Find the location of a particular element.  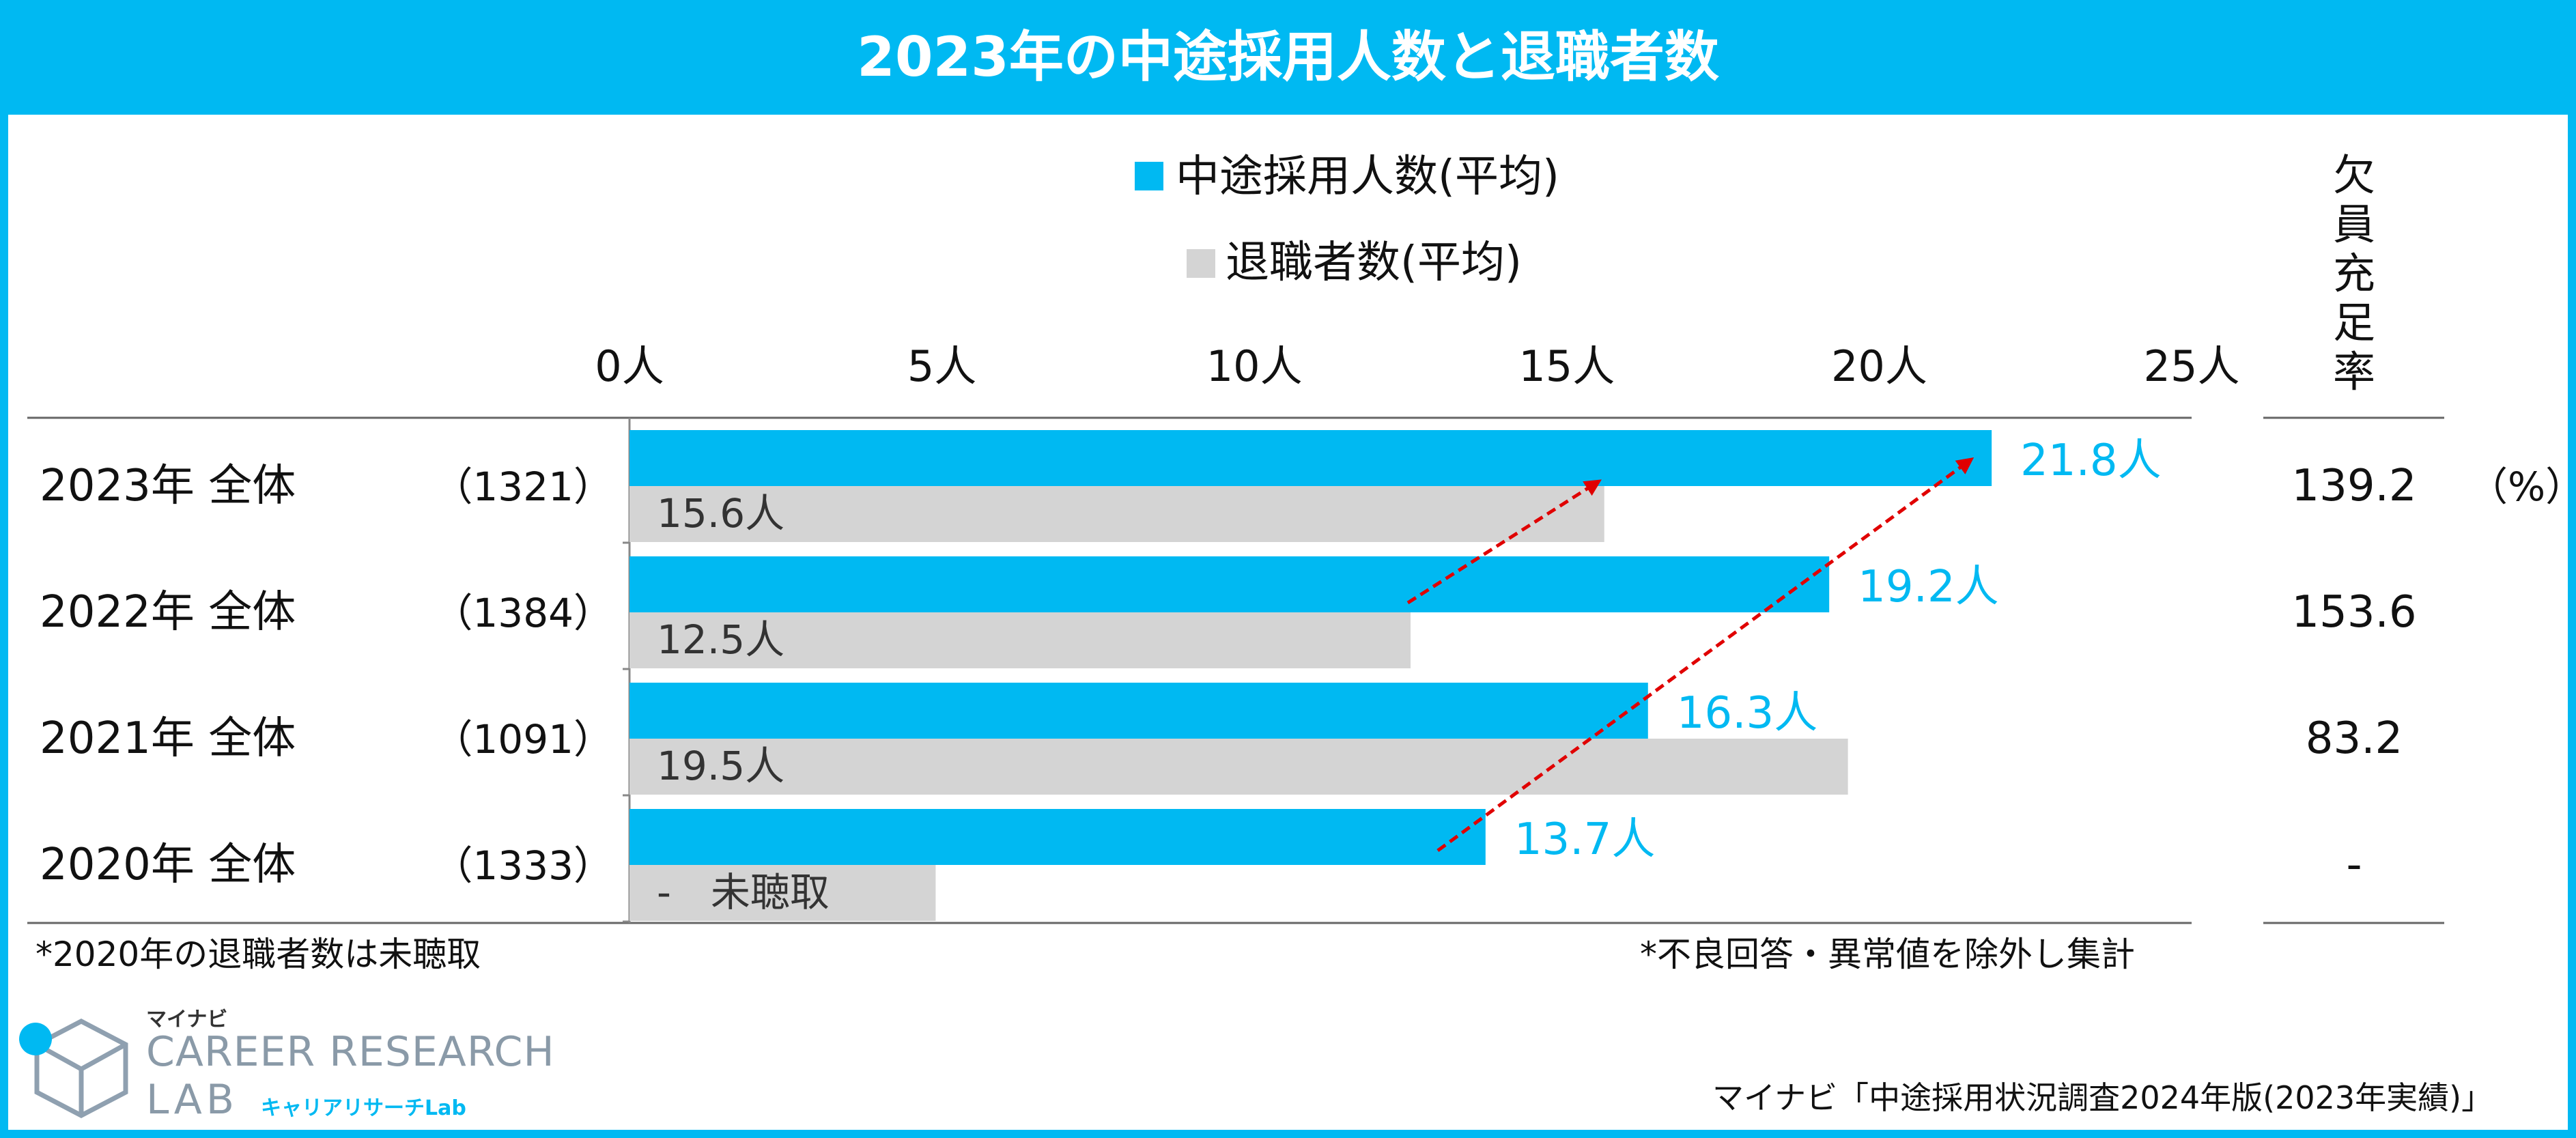

rate-unit-label: （%） is located at coordinates (2522, 487).